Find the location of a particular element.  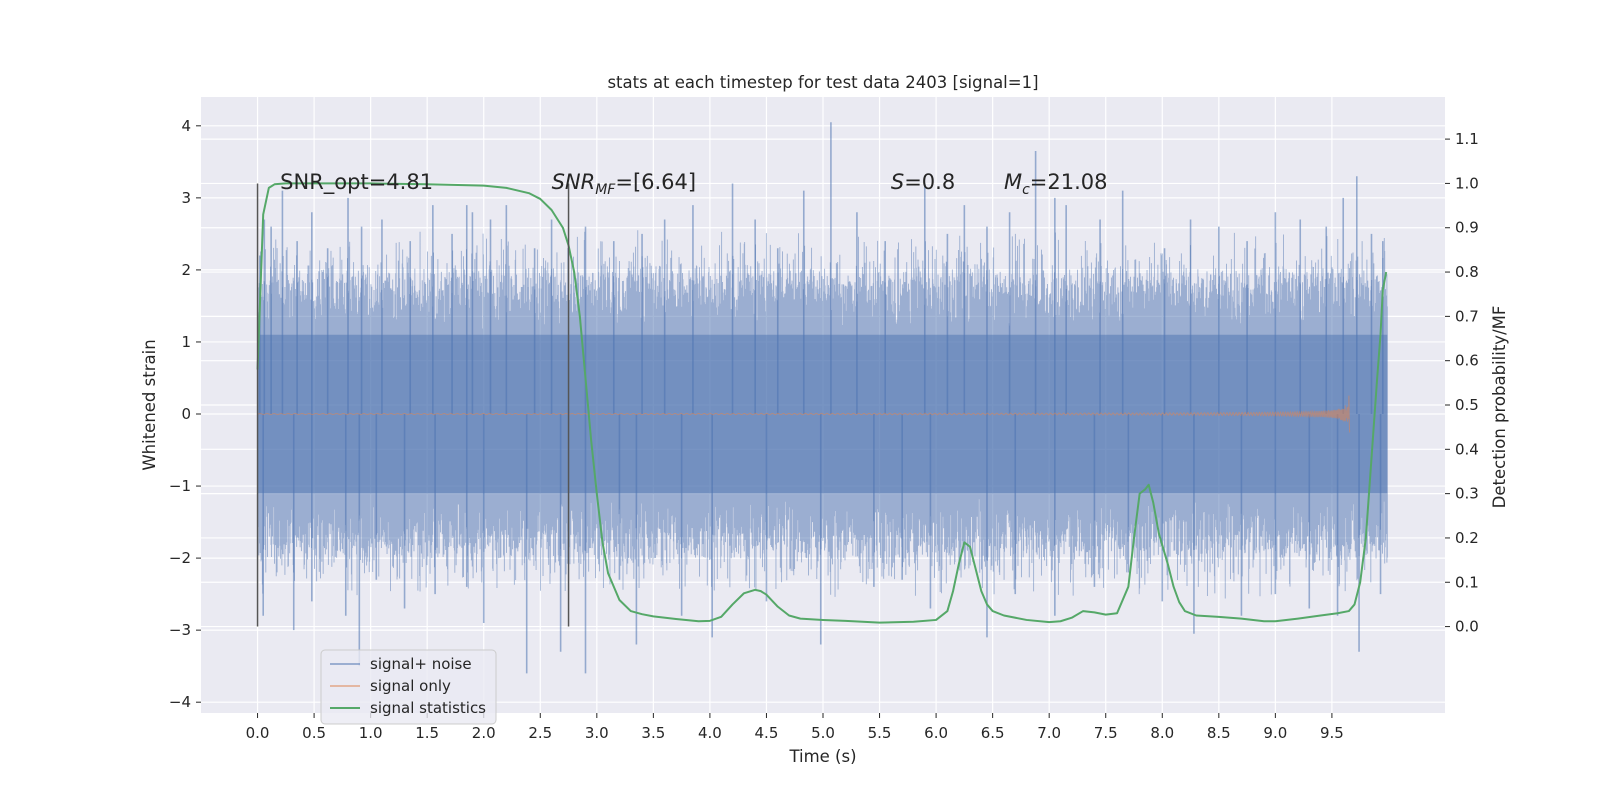

annotation-symbol: S is located at coordinates (897, 182).